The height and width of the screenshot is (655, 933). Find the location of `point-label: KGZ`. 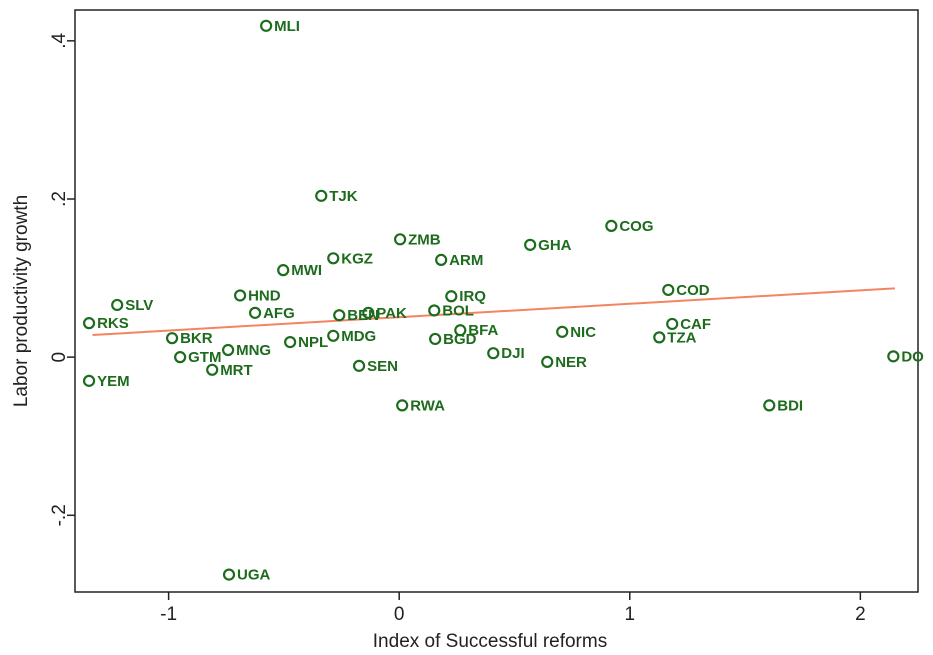

point-label: KGZ is located at coordinates (357, 258).